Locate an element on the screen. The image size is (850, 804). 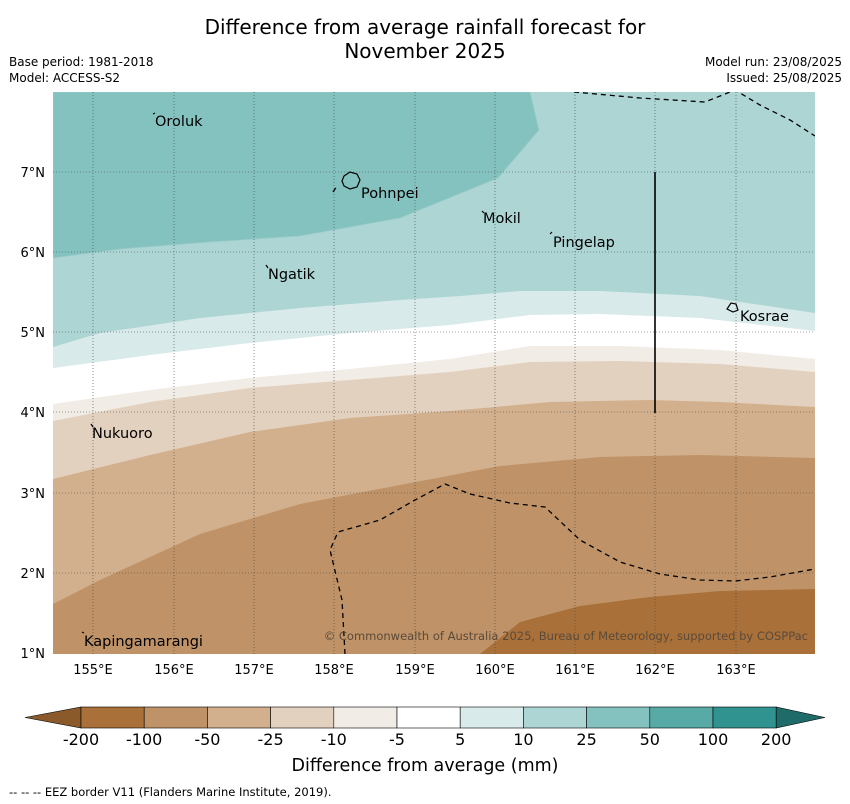
issued-text: Issued: 25/08/2025 is located at coordinates (784, 78).